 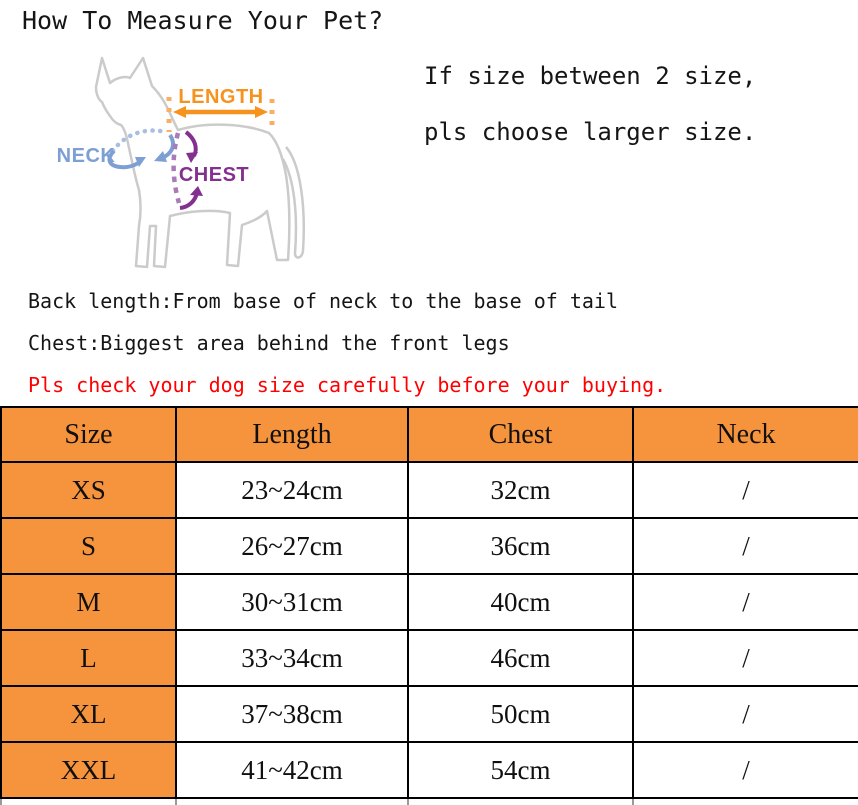 What do you see at coordinates (590, 76) in the screenshot?
I see `note-line-1: If size between 2 size,` at bounding box center [590, 76].